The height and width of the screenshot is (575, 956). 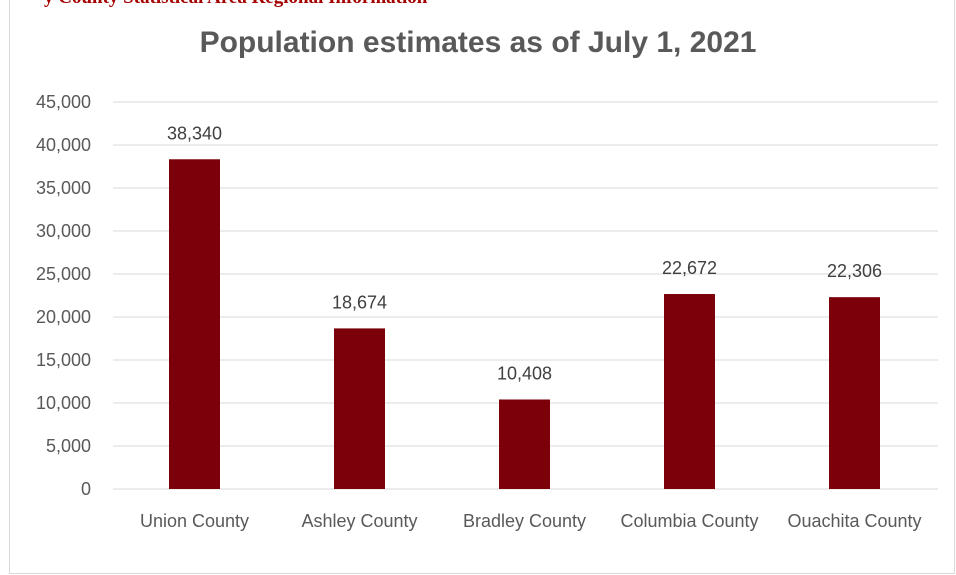 I want to click on data-label: 22,672, so click(x=689, y=268).